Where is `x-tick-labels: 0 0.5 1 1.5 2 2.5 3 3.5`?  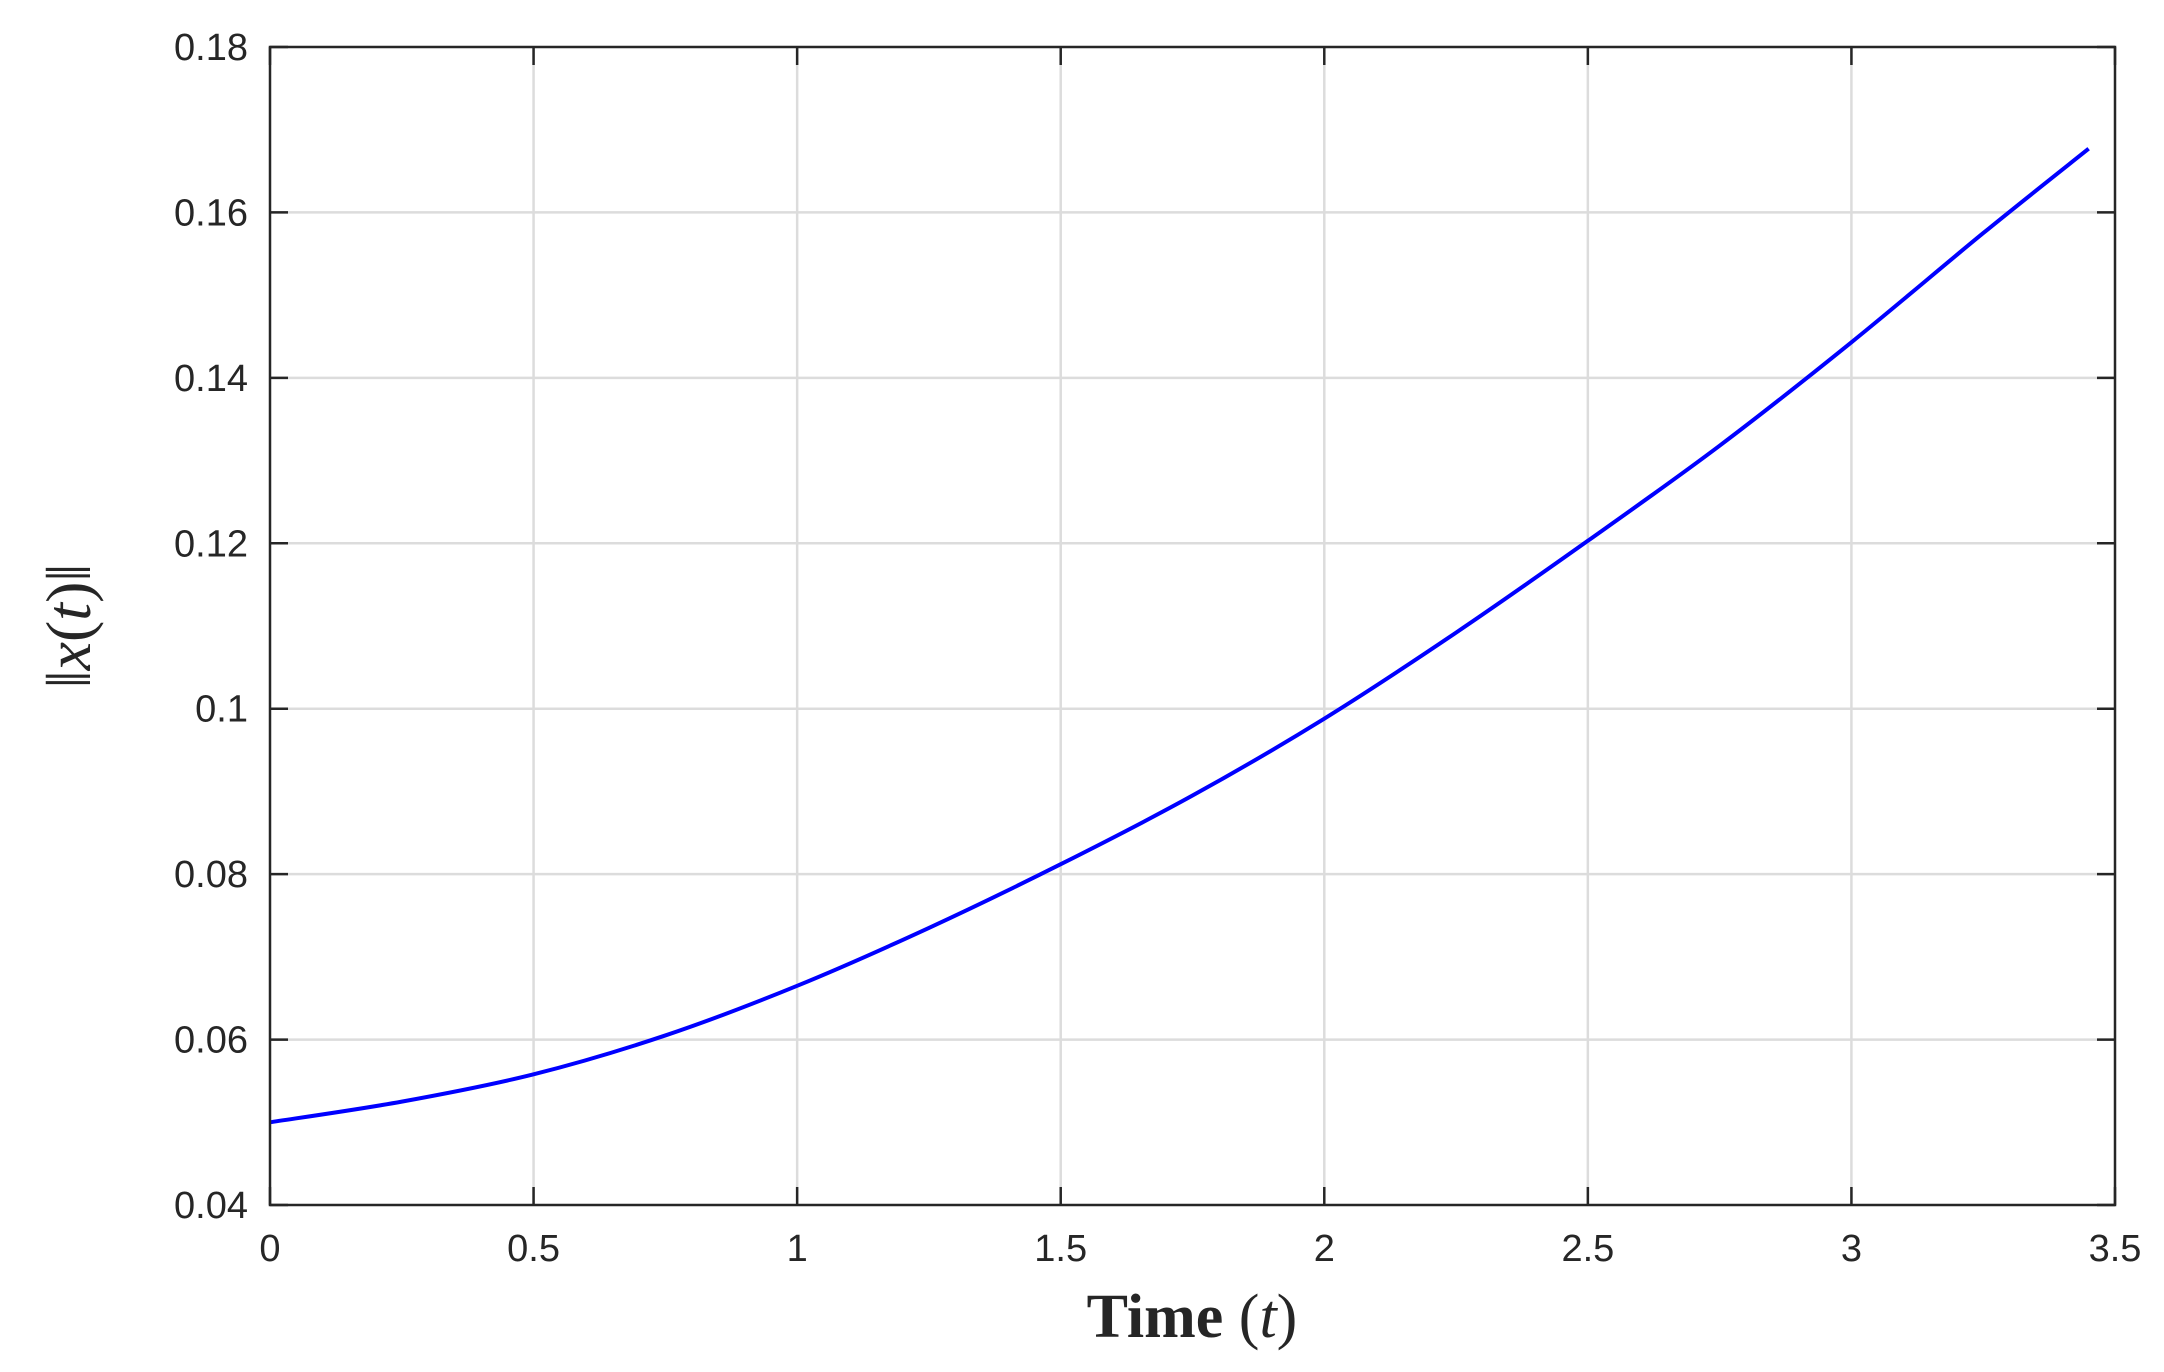
x-tick-labels: 0 0.5 1 1.5 2 2.5 3 3.5 is located at coordinates (1200, 1249).